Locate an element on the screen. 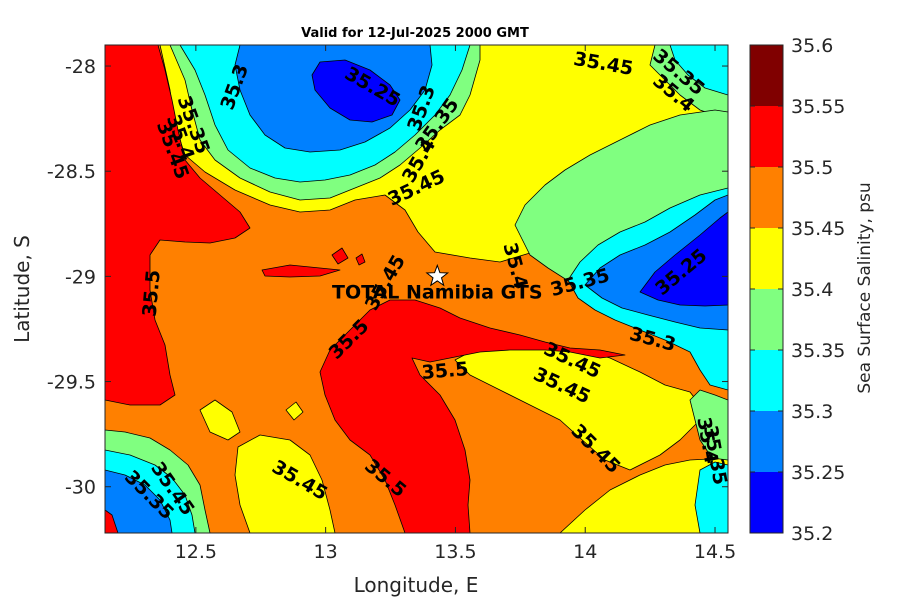 The height and width of the screenshot is (600, 900). colorbar-tick-label: 35.3 is located at coordinates (812, 412).